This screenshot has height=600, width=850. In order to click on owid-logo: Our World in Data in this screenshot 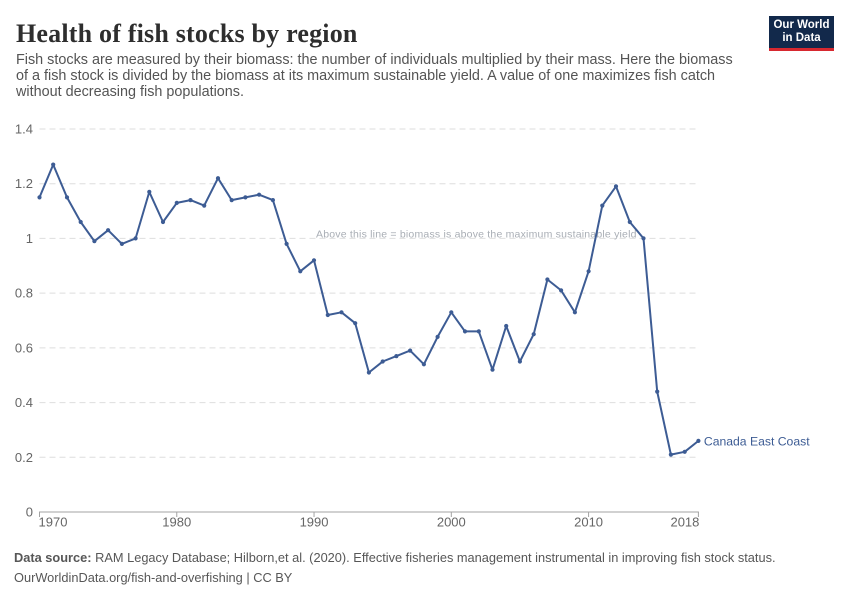, I will do `click(801, 33)`.